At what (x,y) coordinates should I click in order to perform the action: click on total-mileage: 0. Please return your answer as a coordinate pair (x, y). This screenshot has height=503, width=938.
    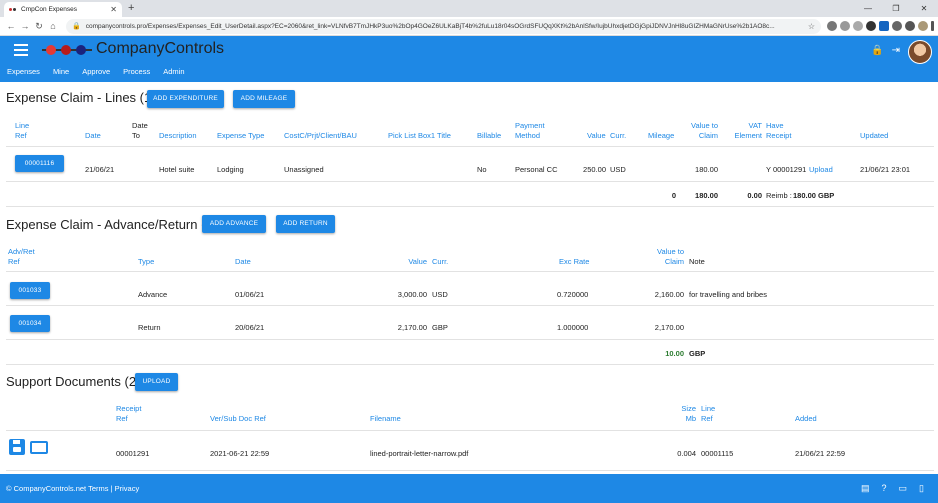
    Looking at the image, I should click on (673, 195).